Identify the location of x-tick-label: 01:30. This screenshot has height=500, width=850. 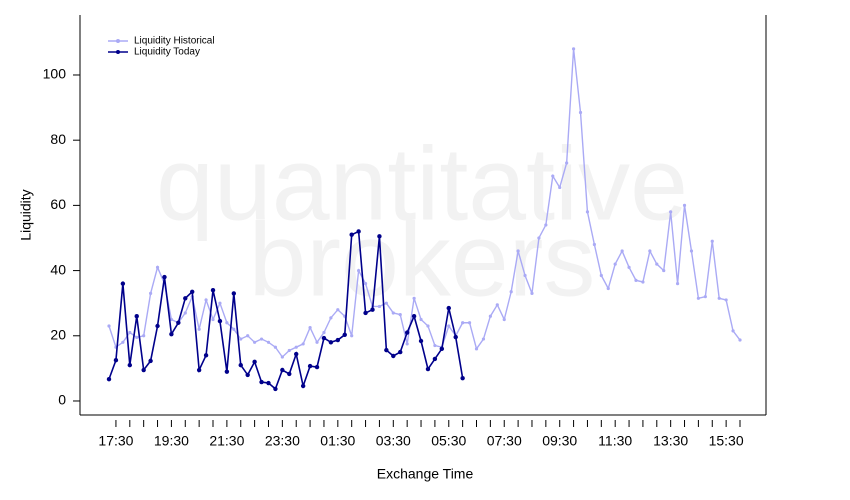
(337, 441).